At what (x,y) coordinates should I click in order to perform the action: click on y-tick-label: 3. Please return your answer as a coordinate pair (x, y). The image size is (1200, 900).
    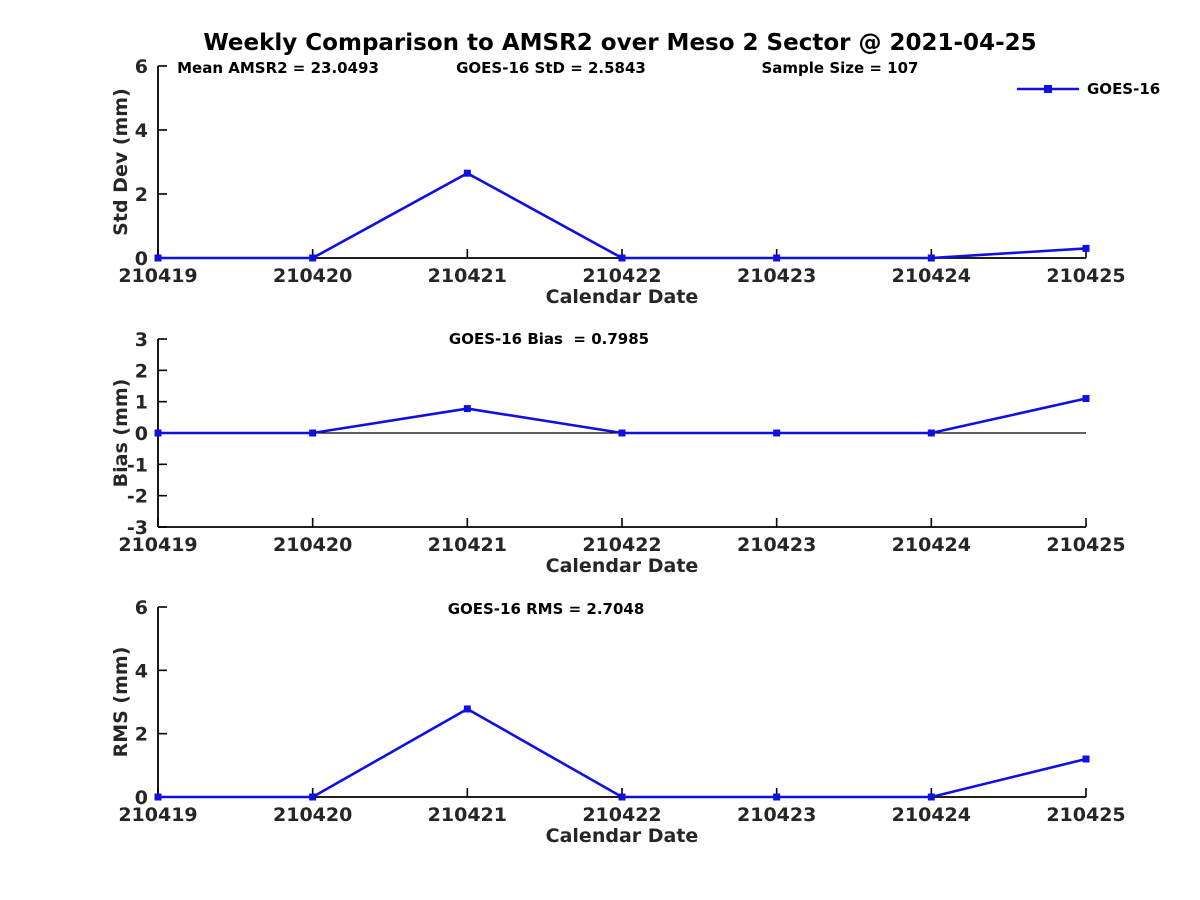
    Looking at the image, I should click on (141, 340).